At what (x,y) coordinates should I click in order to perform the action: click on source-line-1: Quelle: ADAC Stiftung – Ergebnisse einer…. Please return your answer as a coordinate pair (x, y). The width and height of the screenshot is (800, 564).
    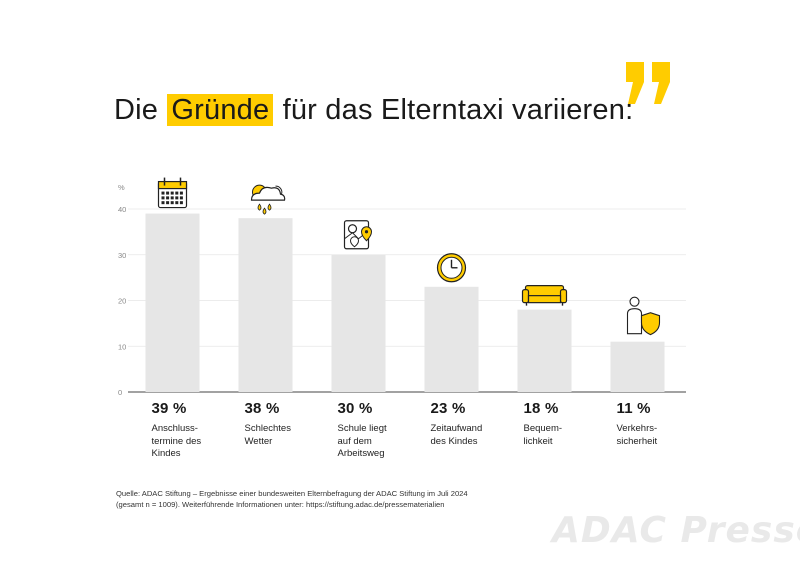
    Looking at the image, I should click on (292, 493).